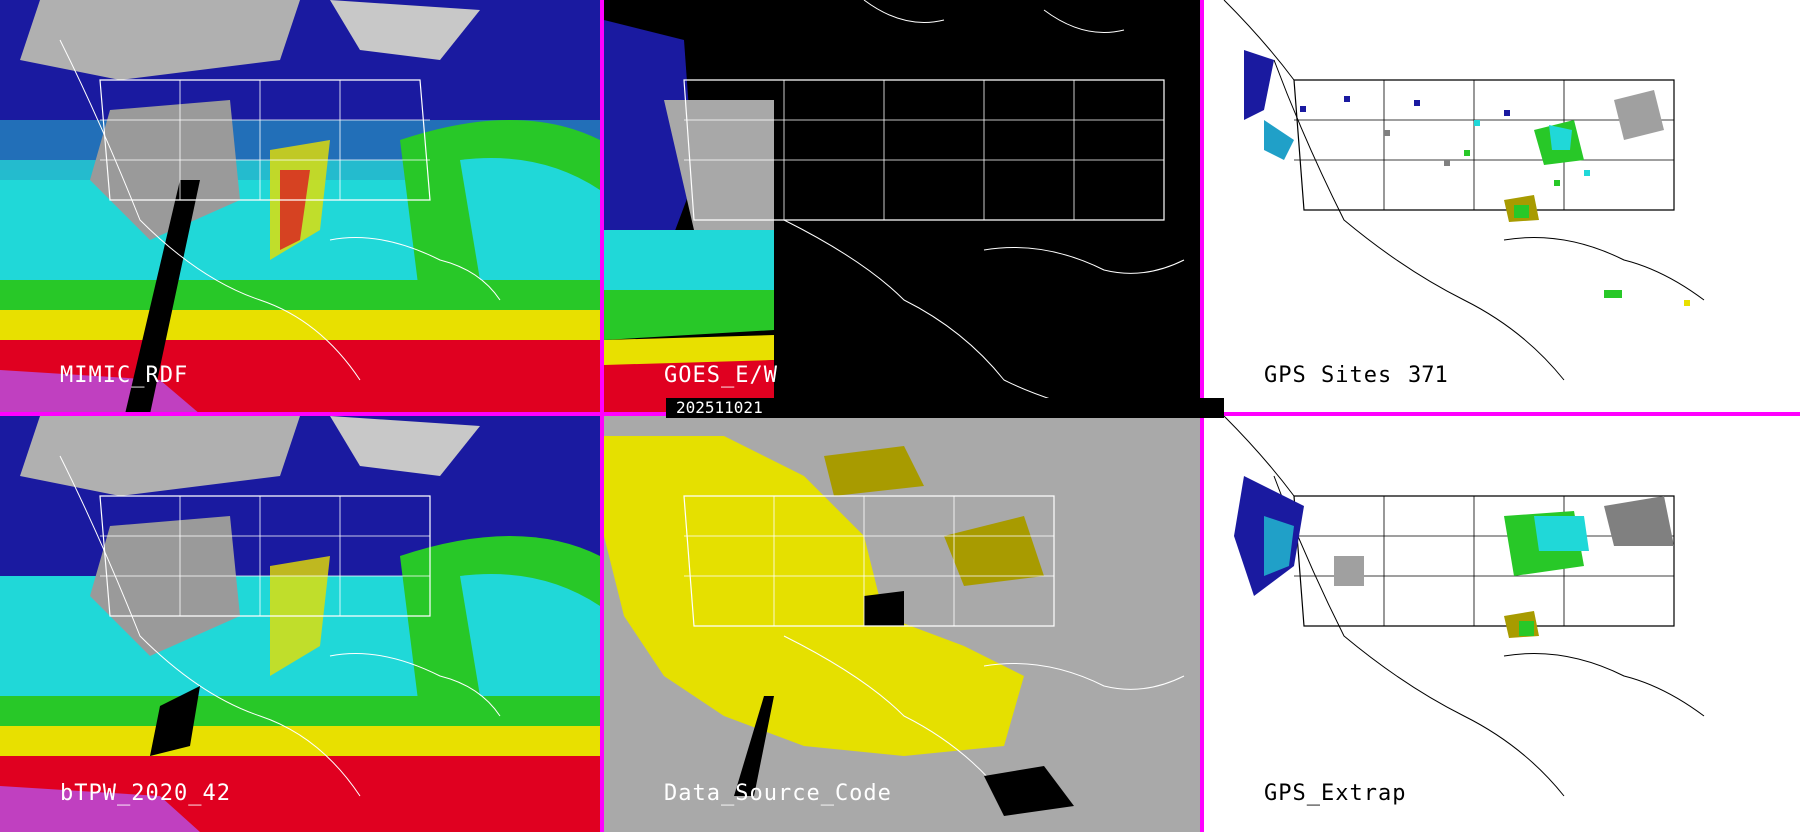 Image resolution: width=1800 pixels, height=832 pixels. What do you see at coordinates (1328, 375) in the screenshot?
I see `panel-label: GPS Sites` at bounding box center [1328, 375].